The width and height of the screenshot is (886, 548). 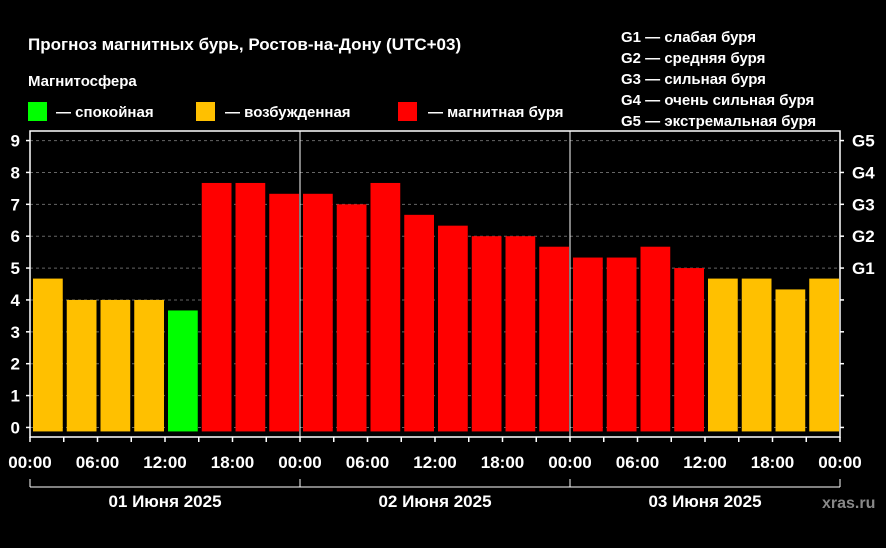 What do you see at coordinates (704, 462) in the screenshot?
I see `x-tick-label-10: 12:00` at bounding box center [704, 462].